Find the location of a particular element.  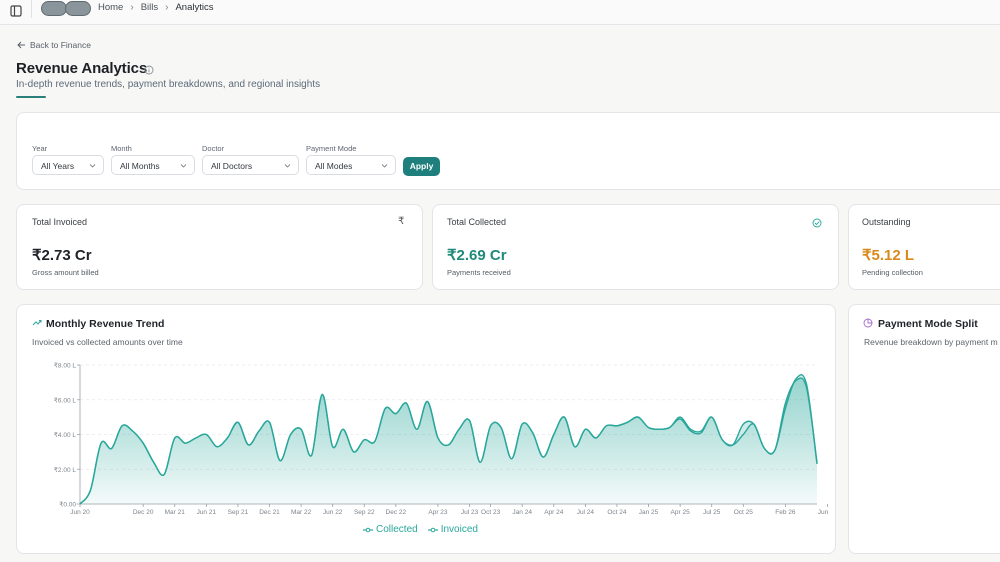

outstanding-label: Outstanding is located at coordinates (886, 222).